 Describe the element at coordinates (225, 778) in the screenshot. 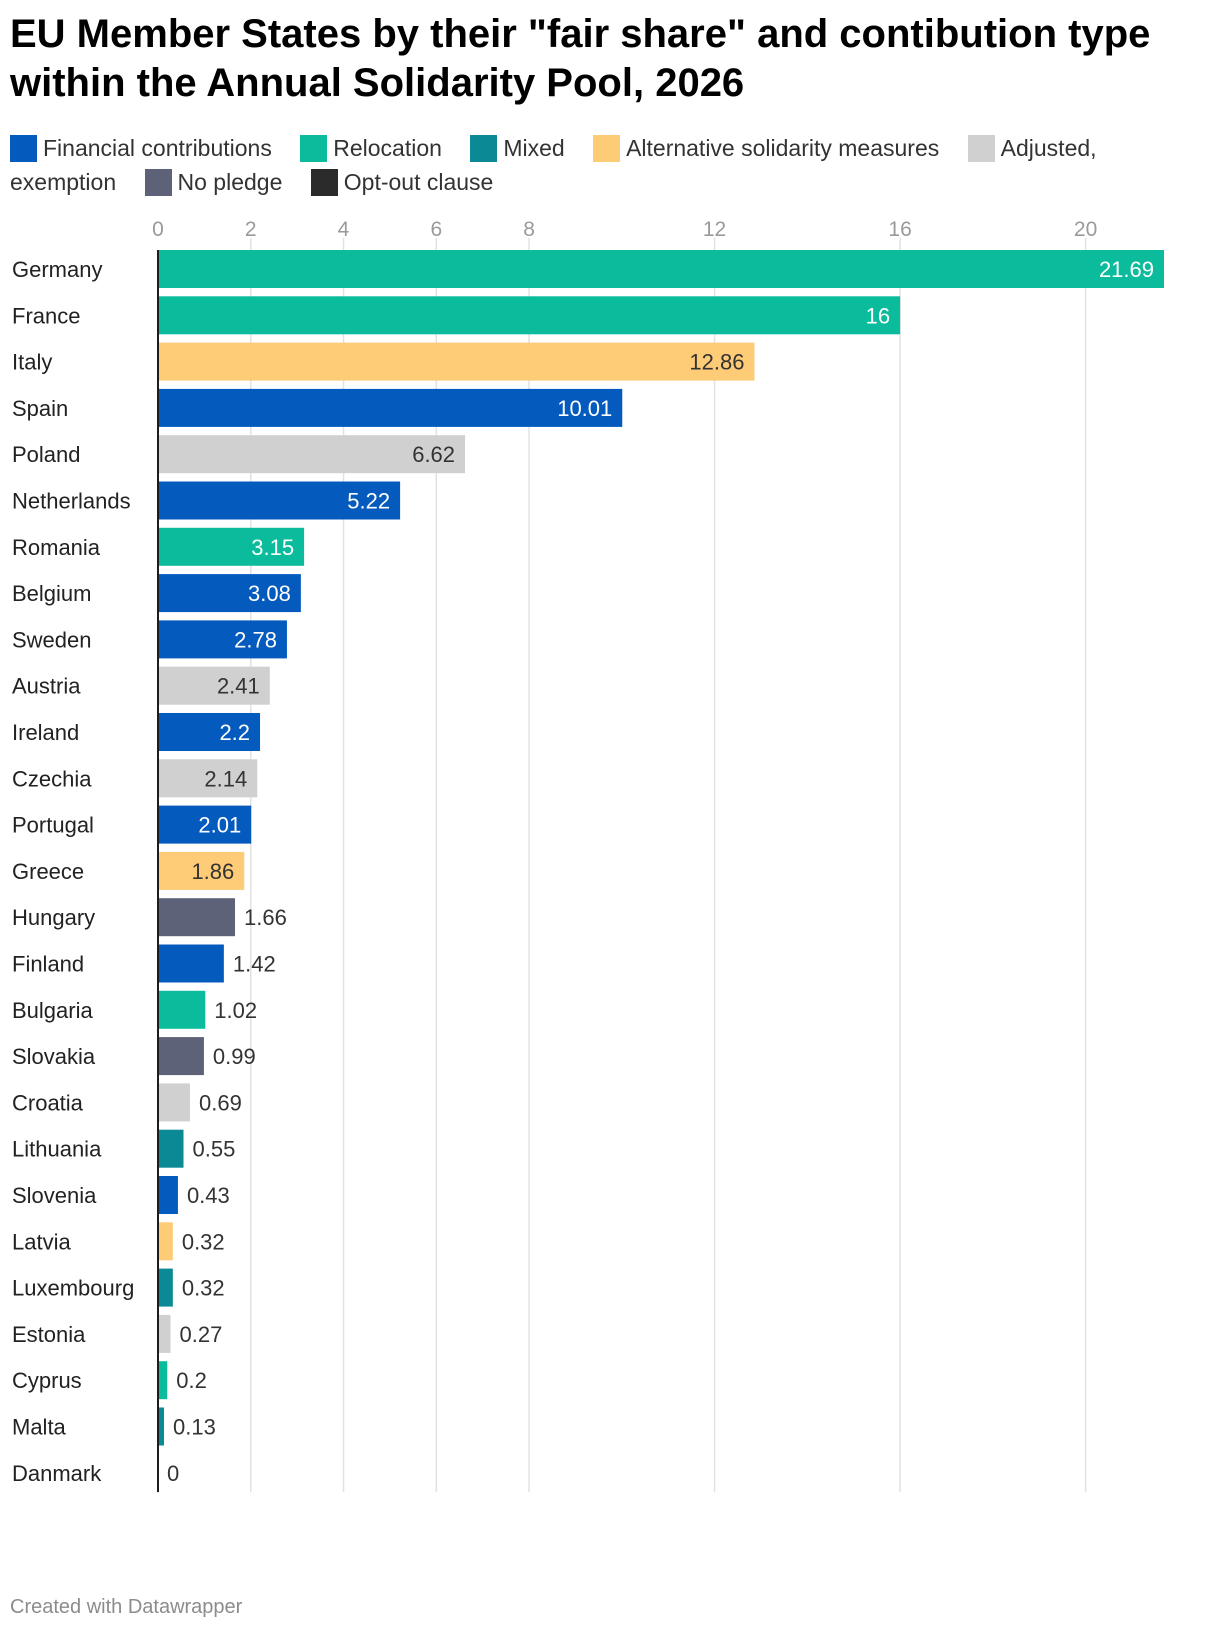

I see `value-label: 2.14` at that location.